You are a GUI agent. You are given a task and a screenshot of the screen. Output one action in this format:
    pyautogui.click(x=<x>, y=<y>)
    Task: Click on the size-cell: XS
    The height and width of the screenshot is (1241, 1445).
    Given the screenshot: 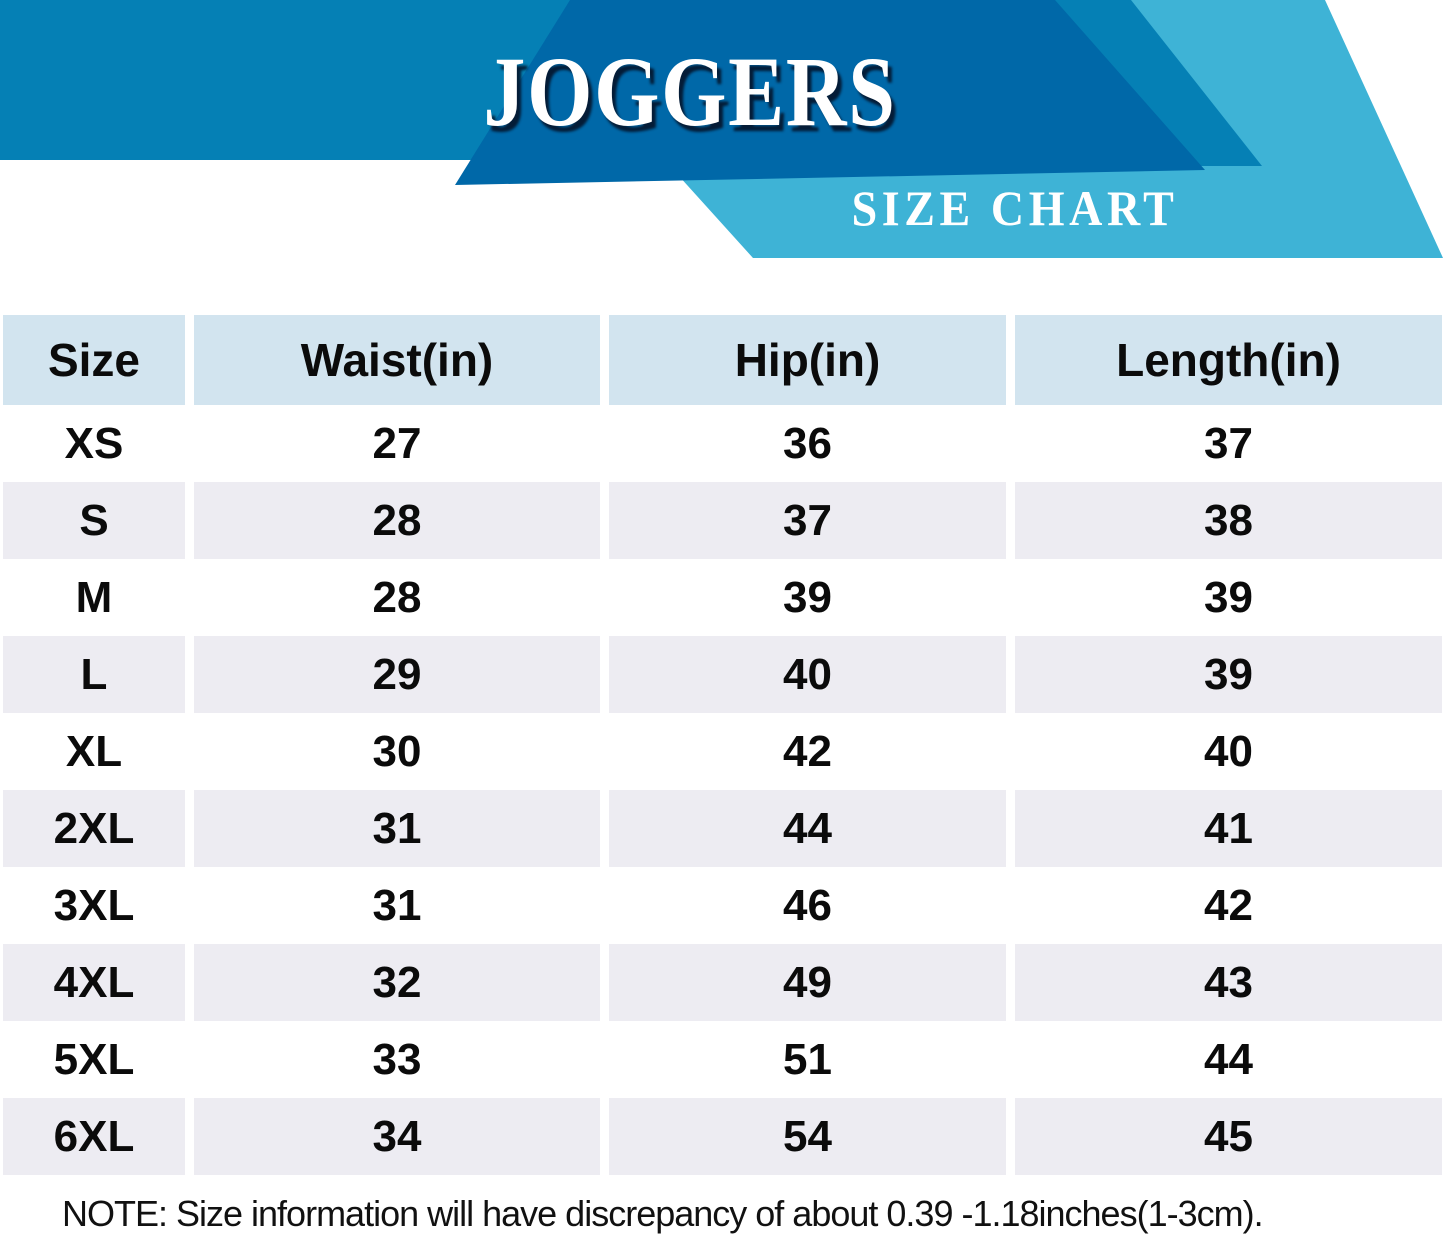 What is the action you would take?
    pyautogui.click(x=94, y=443)
    